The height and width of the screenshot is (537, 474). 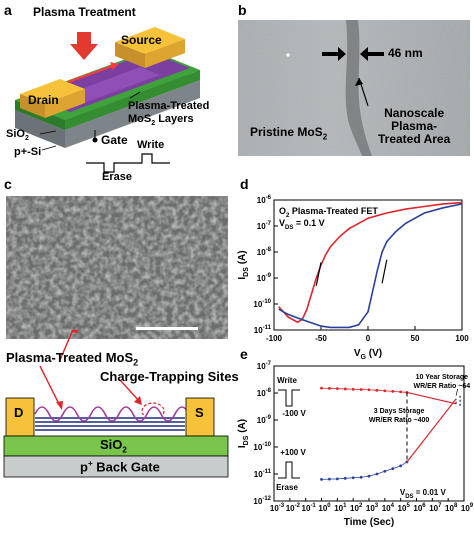 I want to click on x-tick-label: 10¹, so click(x=340, y=508).